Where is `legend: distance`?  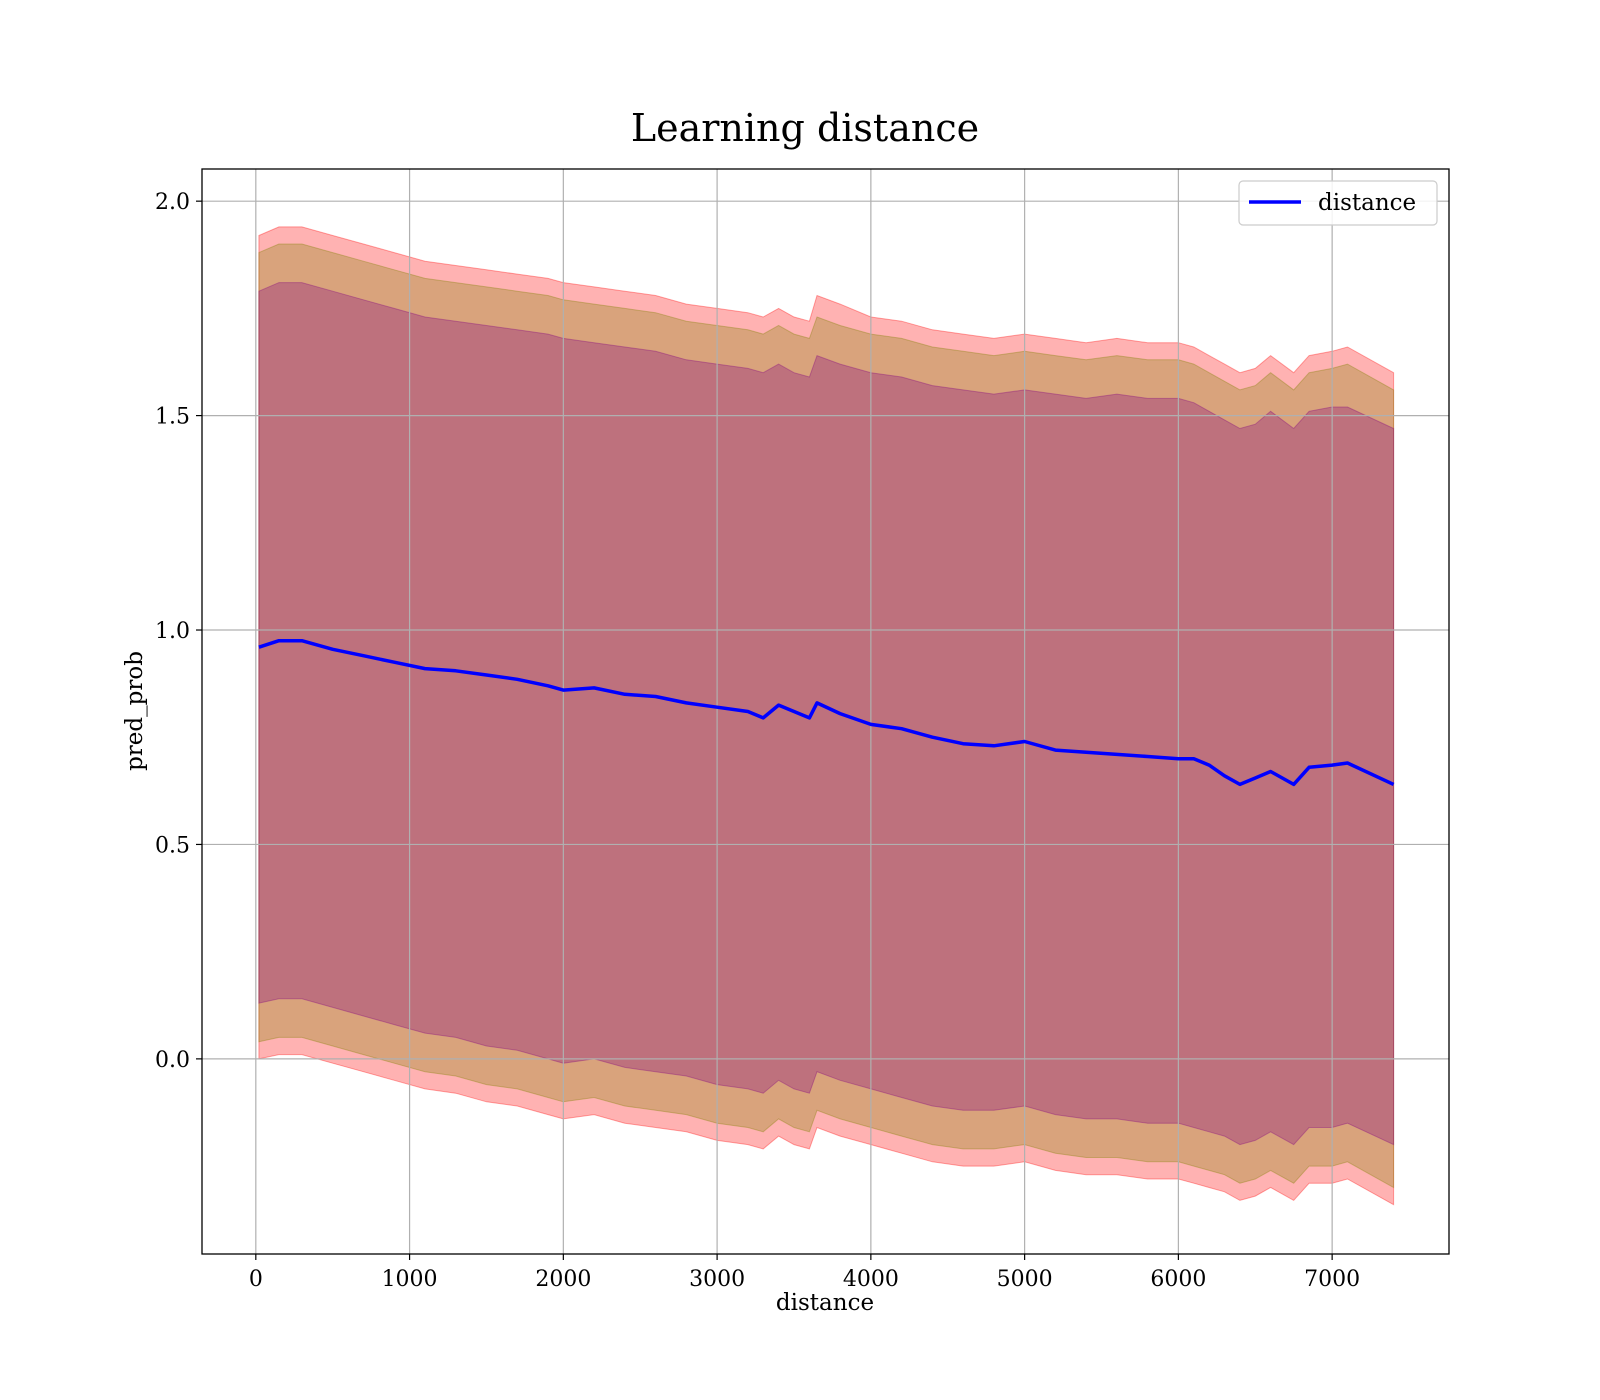
legend: distance is located at coordinates (1338, 203).